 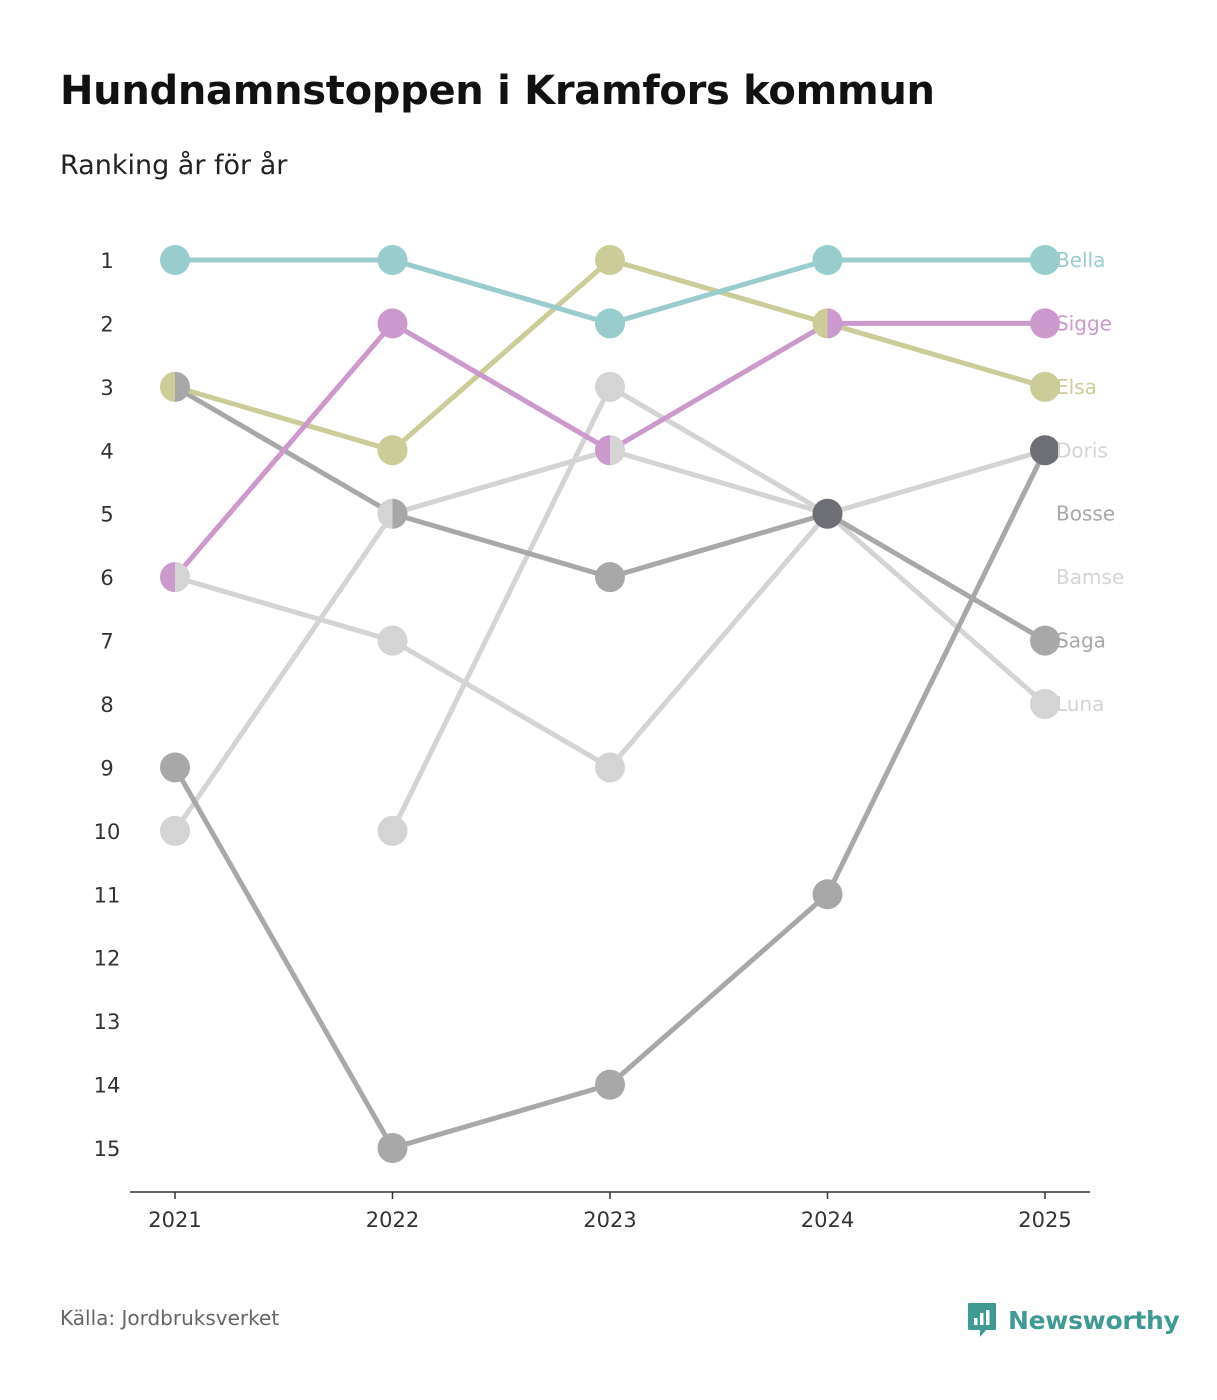 What do you see at coordinates (1080, 260) in the screenshot?
I see `end-label-bella: Bella` at bounding box center [1080, 260].